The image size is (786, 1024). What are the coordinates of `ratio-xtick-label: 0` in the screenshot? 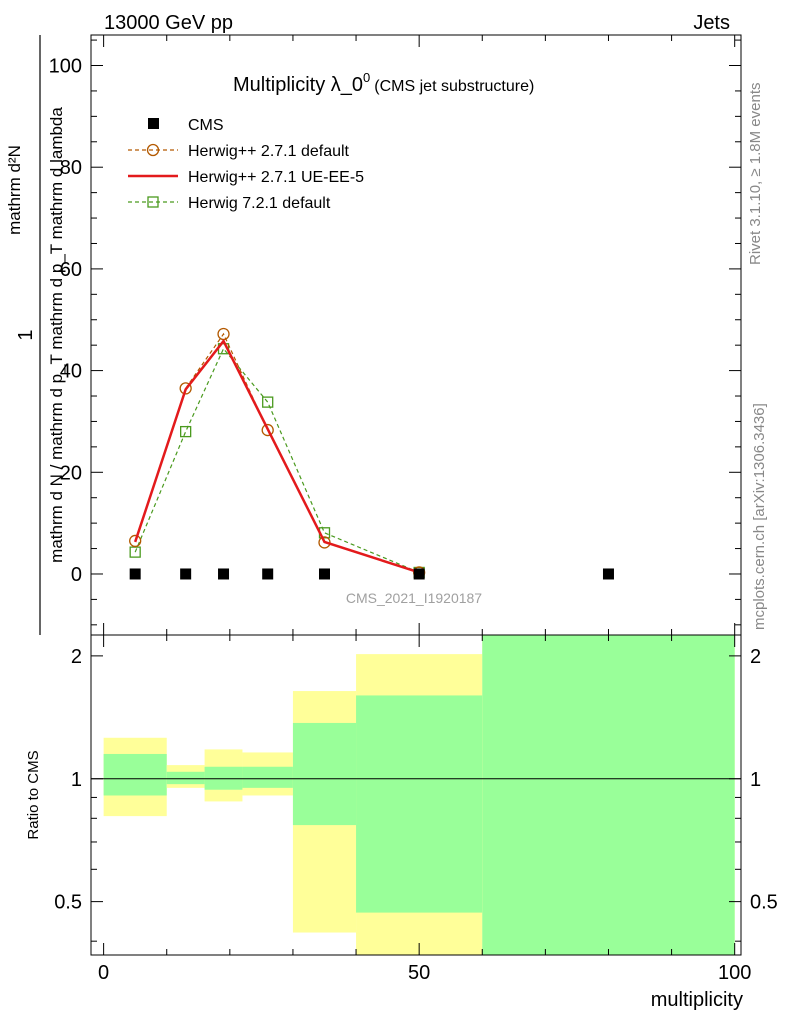 It's located at (103, 973).